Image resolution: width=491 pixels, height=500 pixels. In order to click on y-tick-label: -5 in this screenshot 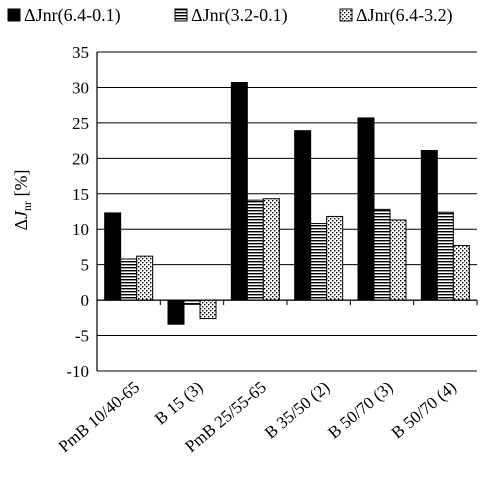, I will do `click(82, 336)`.